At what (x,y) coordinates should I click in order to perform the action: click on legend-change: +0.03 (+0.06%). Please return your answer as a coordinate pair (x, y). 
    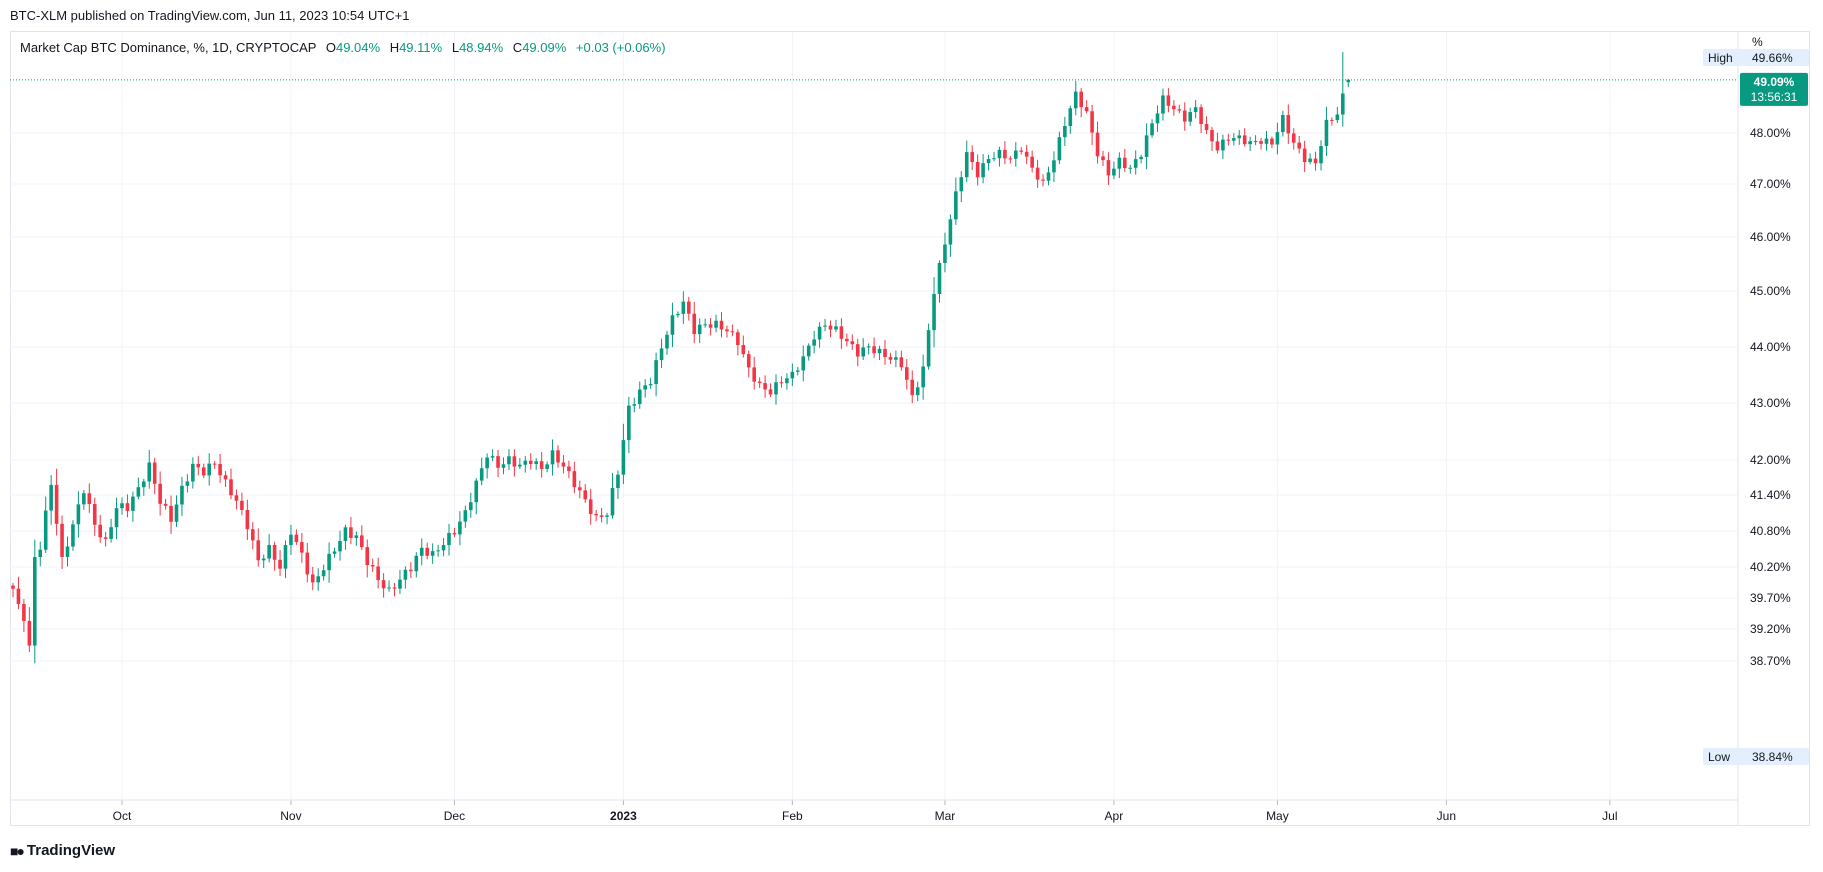
    Looking at the image, I should click on (620, 47).